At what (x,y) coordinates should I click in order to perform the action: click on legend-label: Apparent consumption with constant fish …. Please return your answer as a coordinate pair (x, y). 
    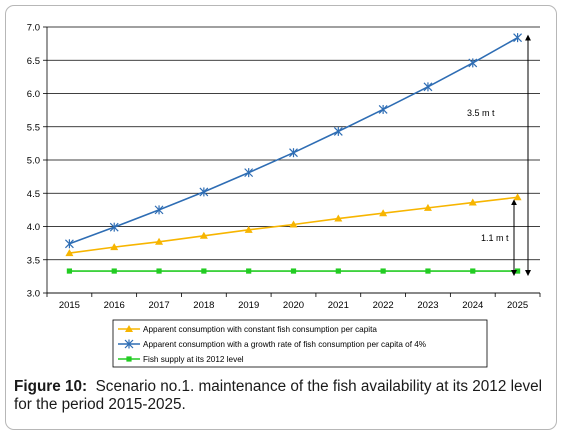
    Looking at the image, I should click on (260, 329).